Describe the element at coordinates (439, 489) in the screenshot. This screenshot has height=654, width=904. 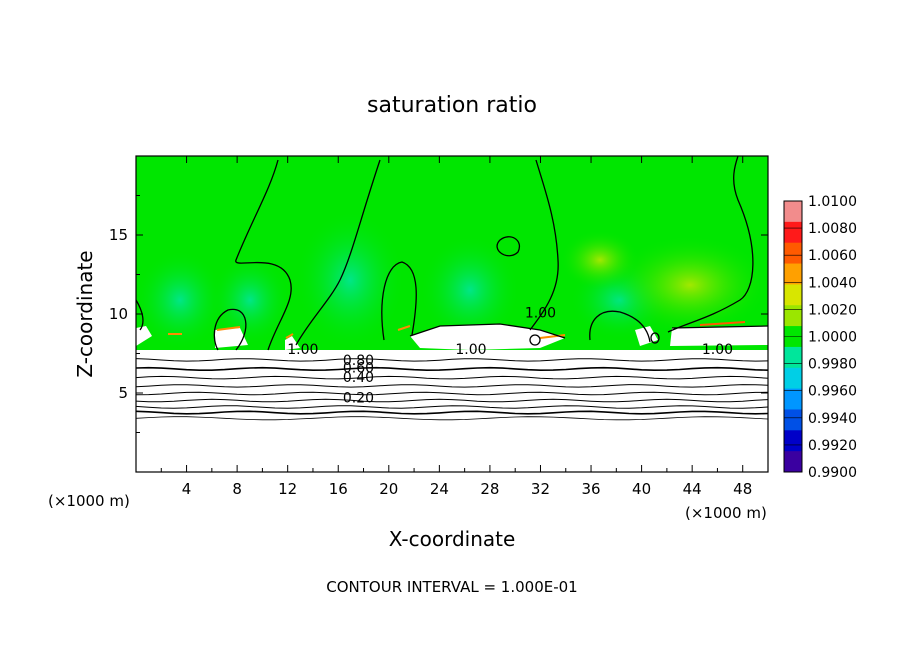
I see `x-tick-label: 24` at that location.